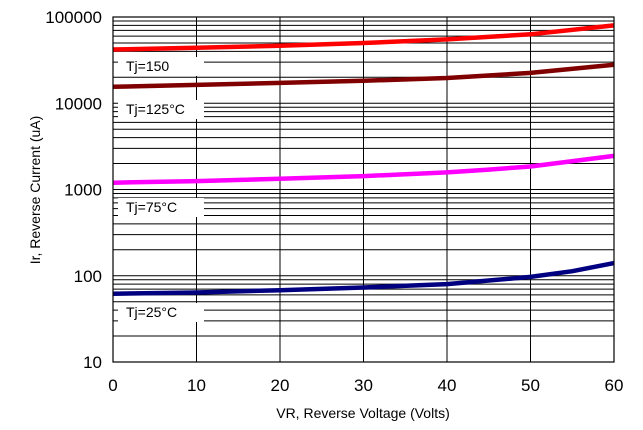 Image resolution: width=643 pixels, height=430 pixels. I want to click on x-tick-label: 0, so click(112, 385).